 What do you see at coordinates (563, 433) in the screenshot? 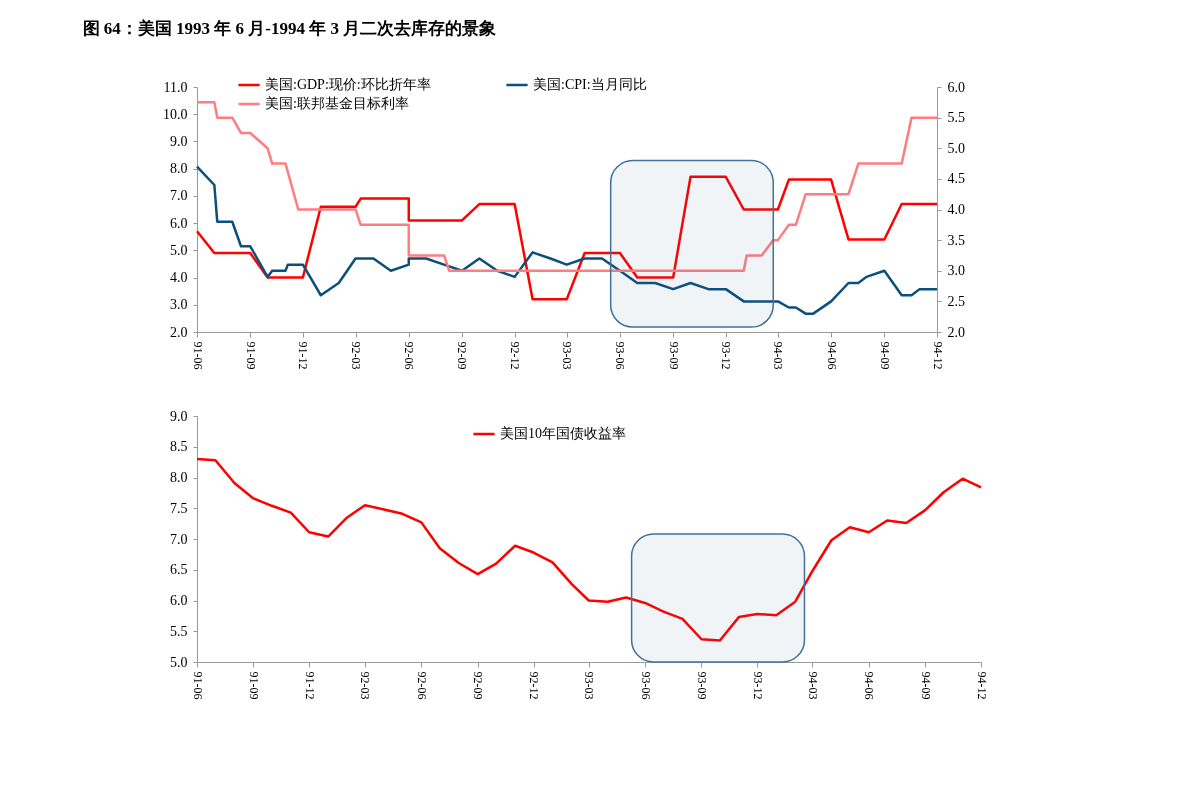
I see `legend-label: 美国10年国债收益率` at bounding box center [563, 433].